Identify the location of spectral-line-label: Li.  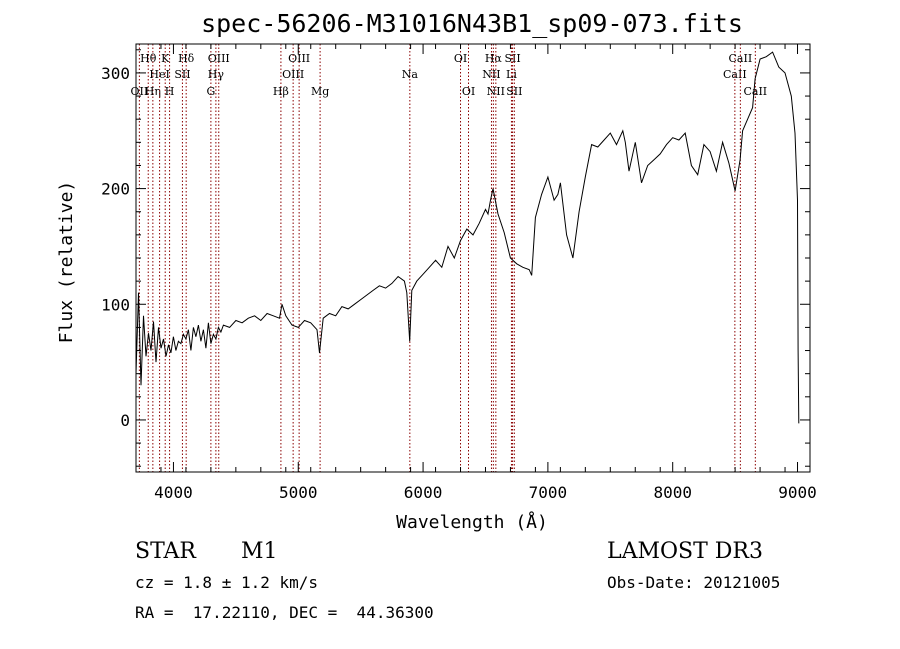
(511, 74).